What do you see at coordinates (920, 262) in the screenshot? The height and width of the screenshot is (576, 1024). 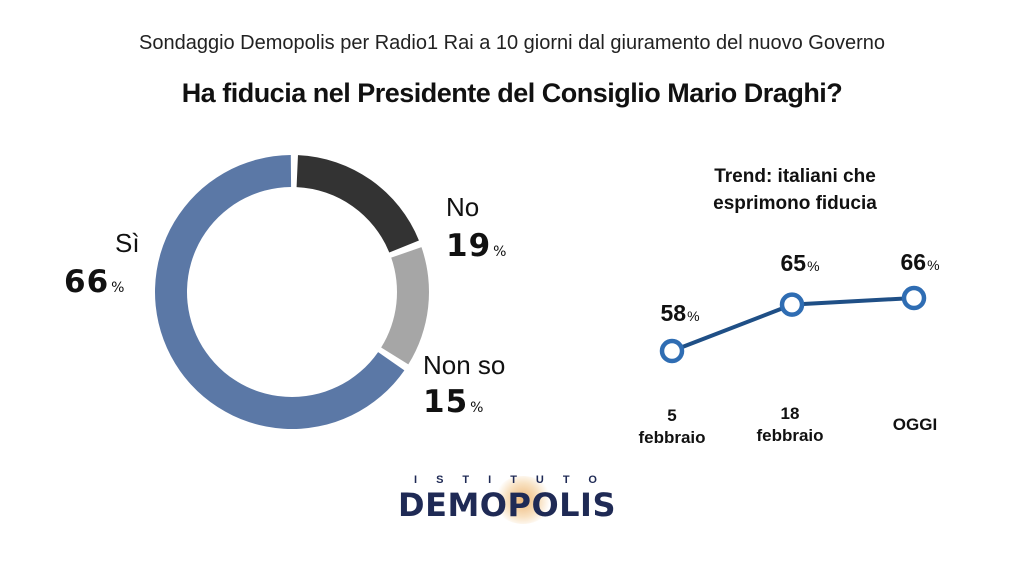 I see `trend-value-2: 66%` at bounding box center [920, 262].